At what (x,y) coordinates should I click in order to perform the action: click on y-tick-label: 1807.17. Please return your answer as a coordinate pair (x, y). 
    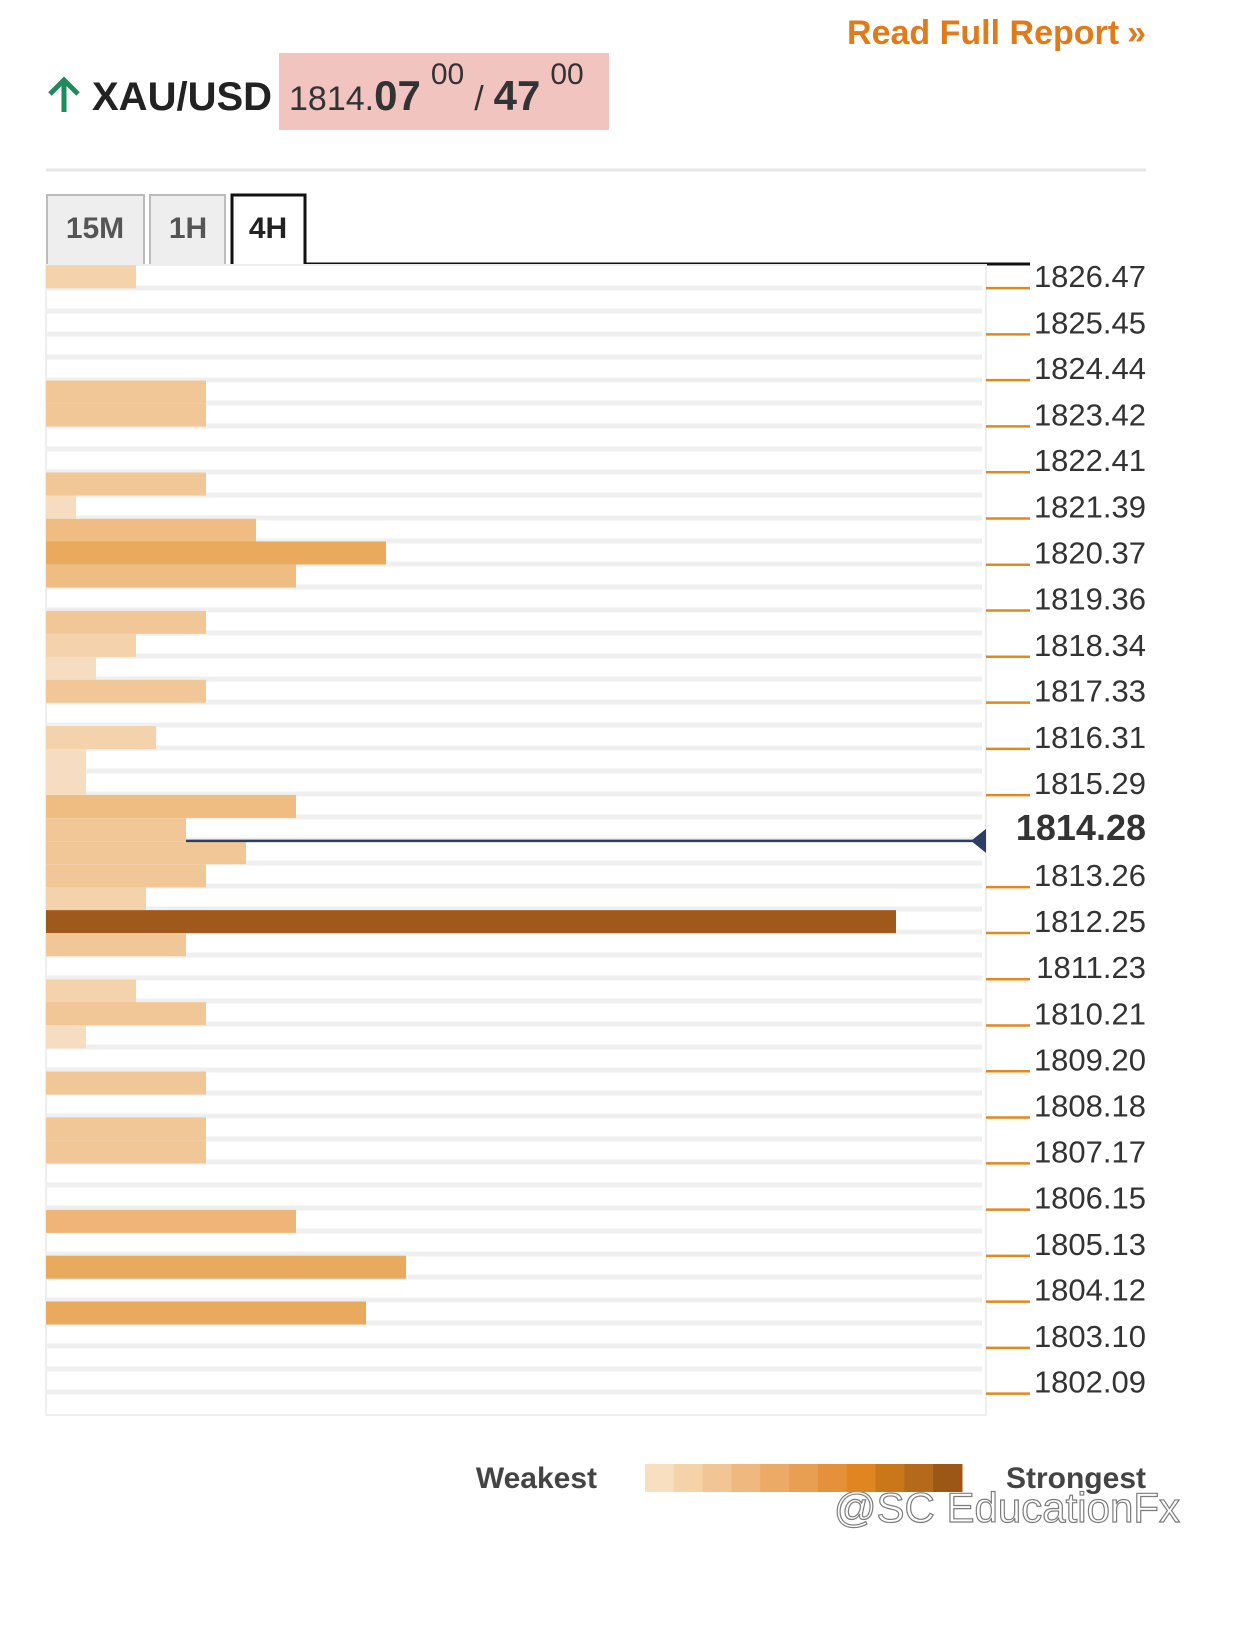
    Looking at the image, I should click on (1090, 1151).